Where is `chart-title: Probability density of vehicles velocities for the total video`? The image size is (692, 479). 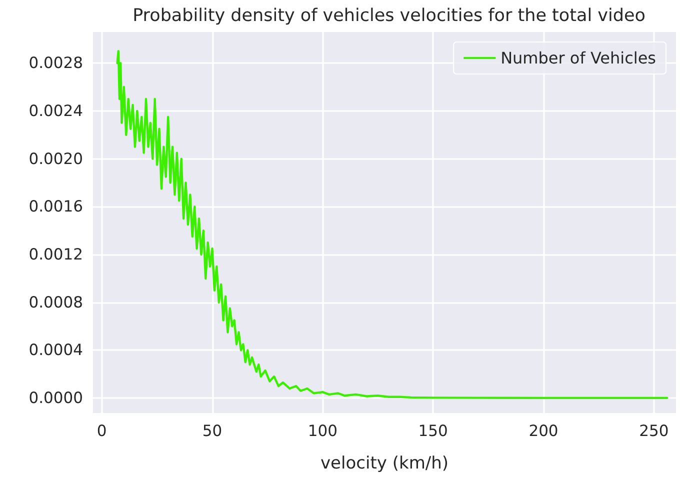
chart-title: Probability density of vehicles velocities for the total video is located at coordinates (389, 16).